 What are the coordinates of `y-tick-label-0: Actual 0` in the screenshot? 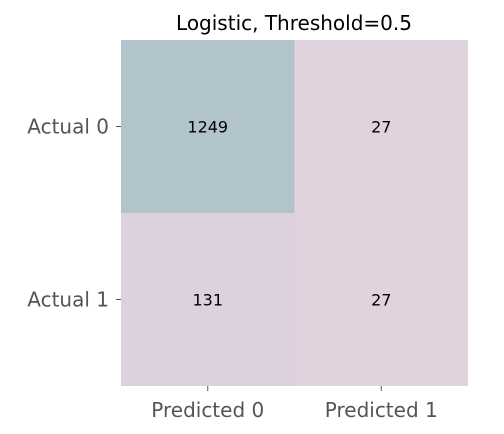 It's located at (68, 127).